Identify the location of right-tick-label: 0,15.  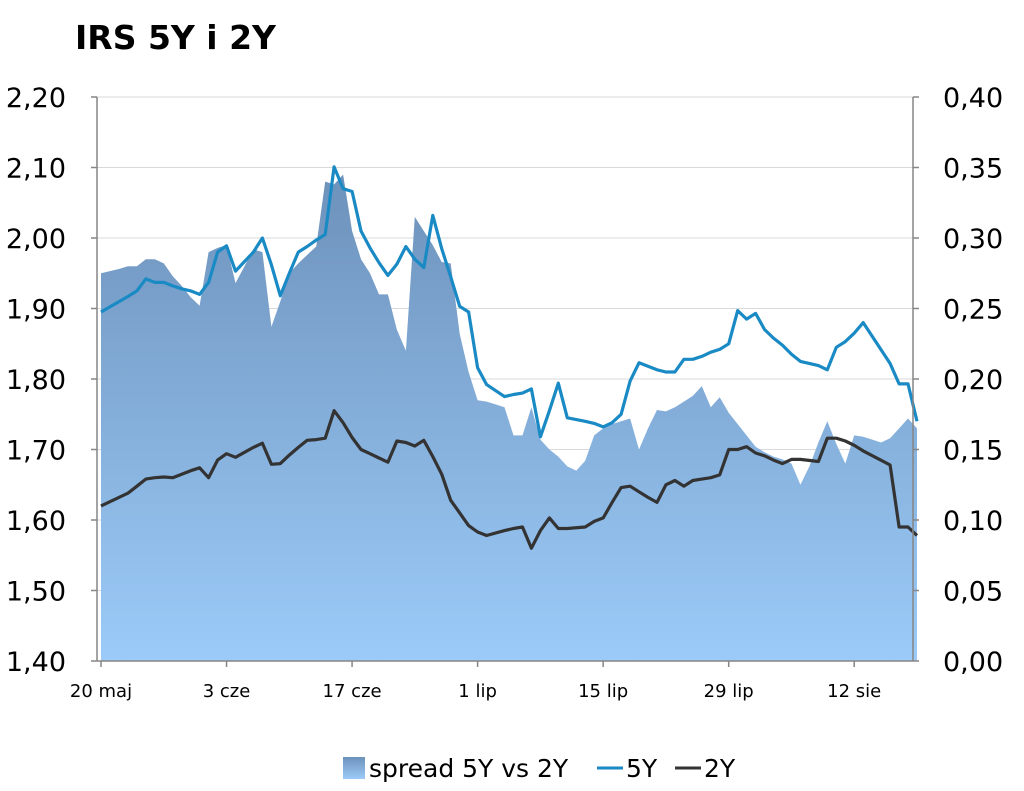
(973, 451).